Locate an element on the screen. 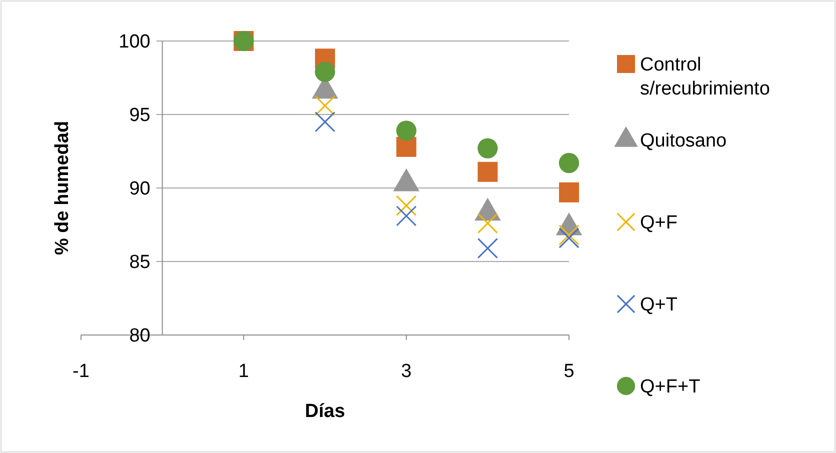 The width and height of the screenshot is (836, 453). legend-label: Quitosano is located at coordinates (683, 141).